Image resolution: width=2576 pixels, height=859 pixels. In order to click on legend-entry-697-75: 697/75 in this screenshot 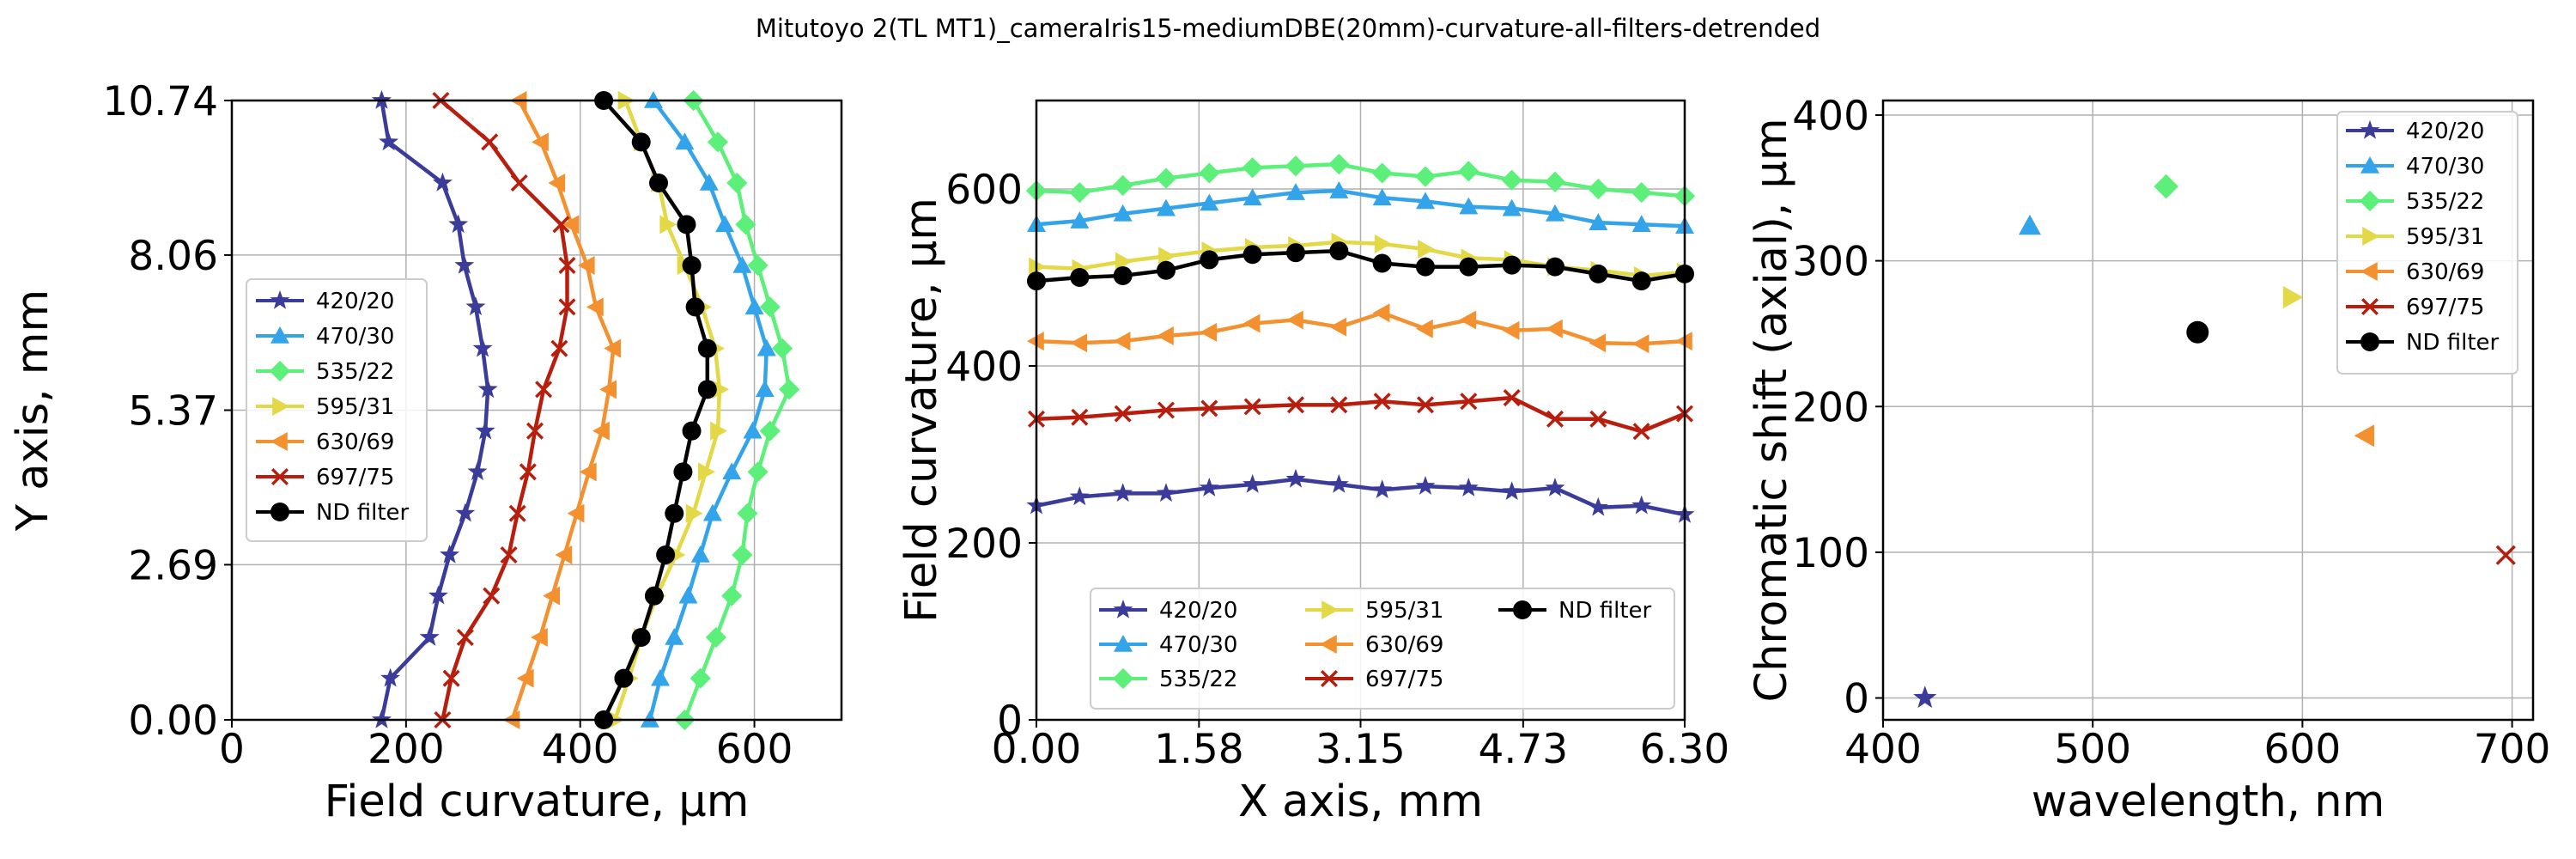, I will do `click(1374, 679)`.